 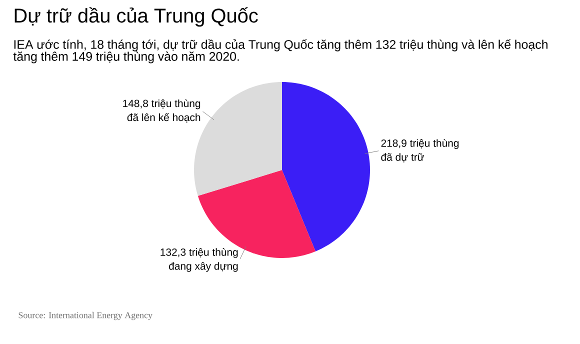 What do you see at coordinates (199, 253) in the screenshot?
I see `data-label: 132,3 triệu thùng` at bounding box center [199, 253].